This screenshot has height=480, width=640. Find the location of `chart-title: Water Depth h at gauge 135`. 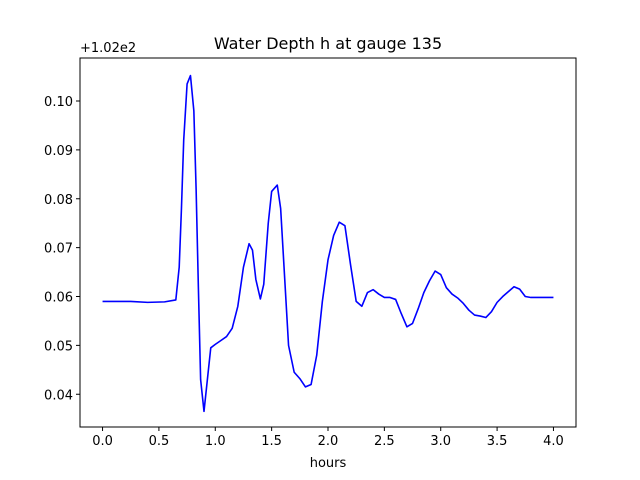

chart-title: Water Depth h at gauge 135 is located at coordinates (328, 43).